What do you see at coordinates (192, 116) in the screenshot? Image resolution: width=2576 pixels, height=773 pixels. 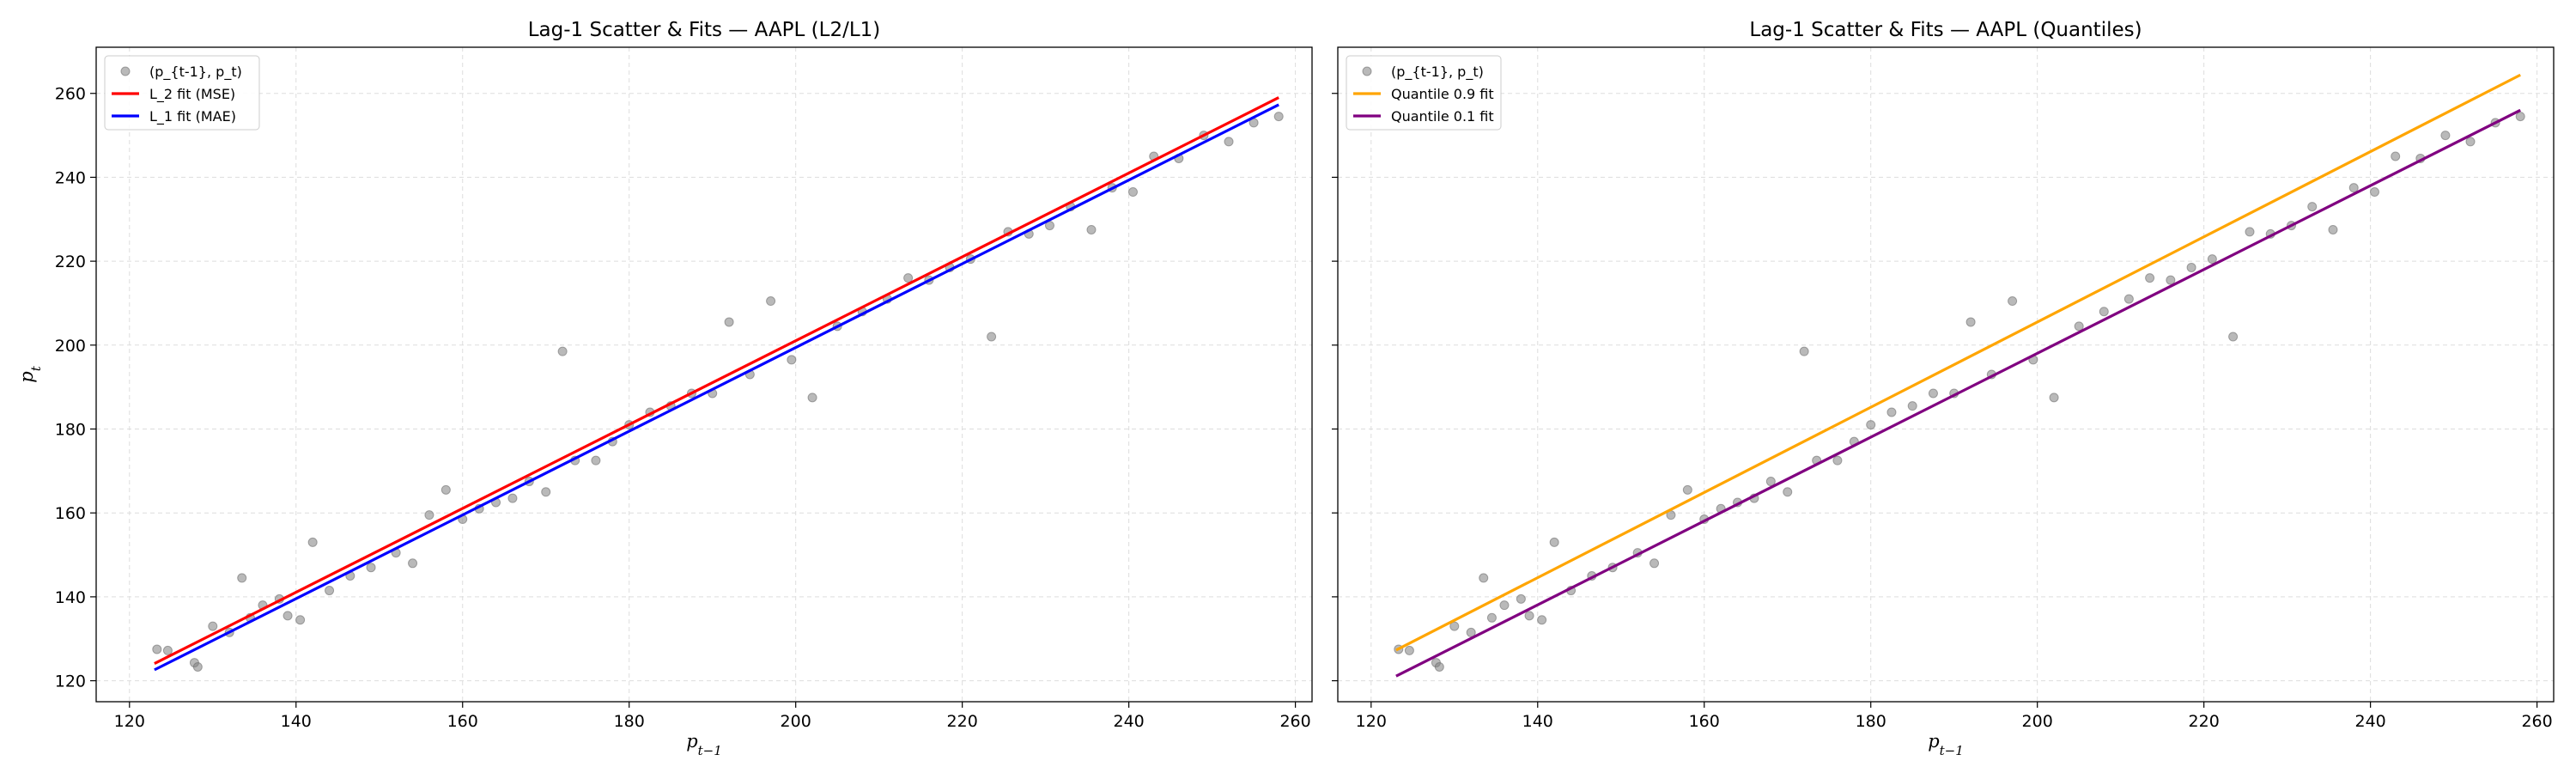 I see `legend-label: L_1 fit (MAE)` at bounding box center [192, 116].